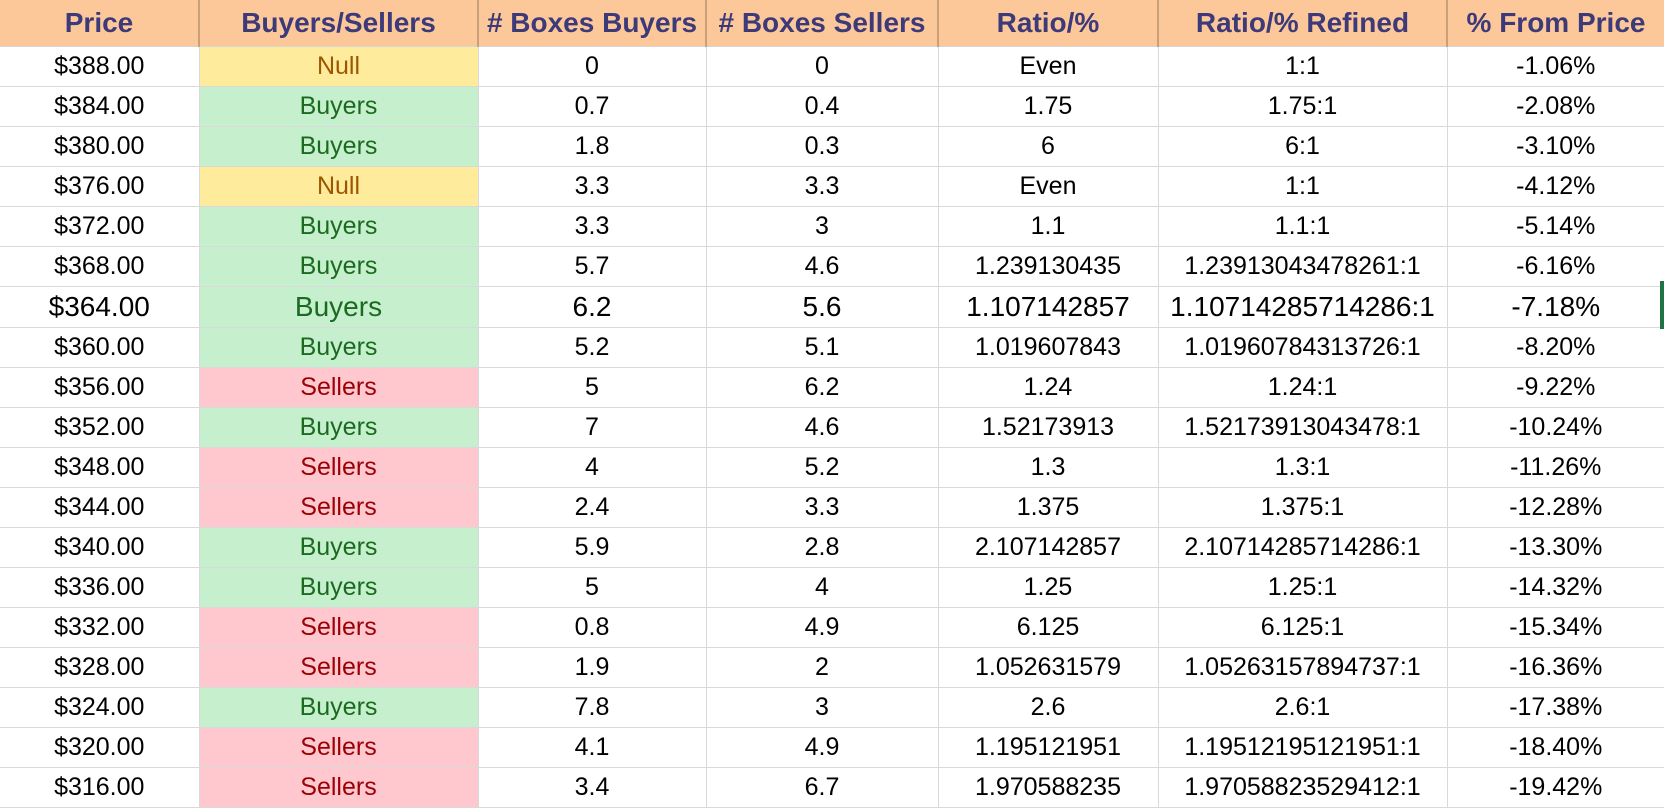  What do you see at coordinates (1303, 507) in the screenshot?
I see `ratio-refined-cell: 1.375:1` at bounding box center [1303, 507].